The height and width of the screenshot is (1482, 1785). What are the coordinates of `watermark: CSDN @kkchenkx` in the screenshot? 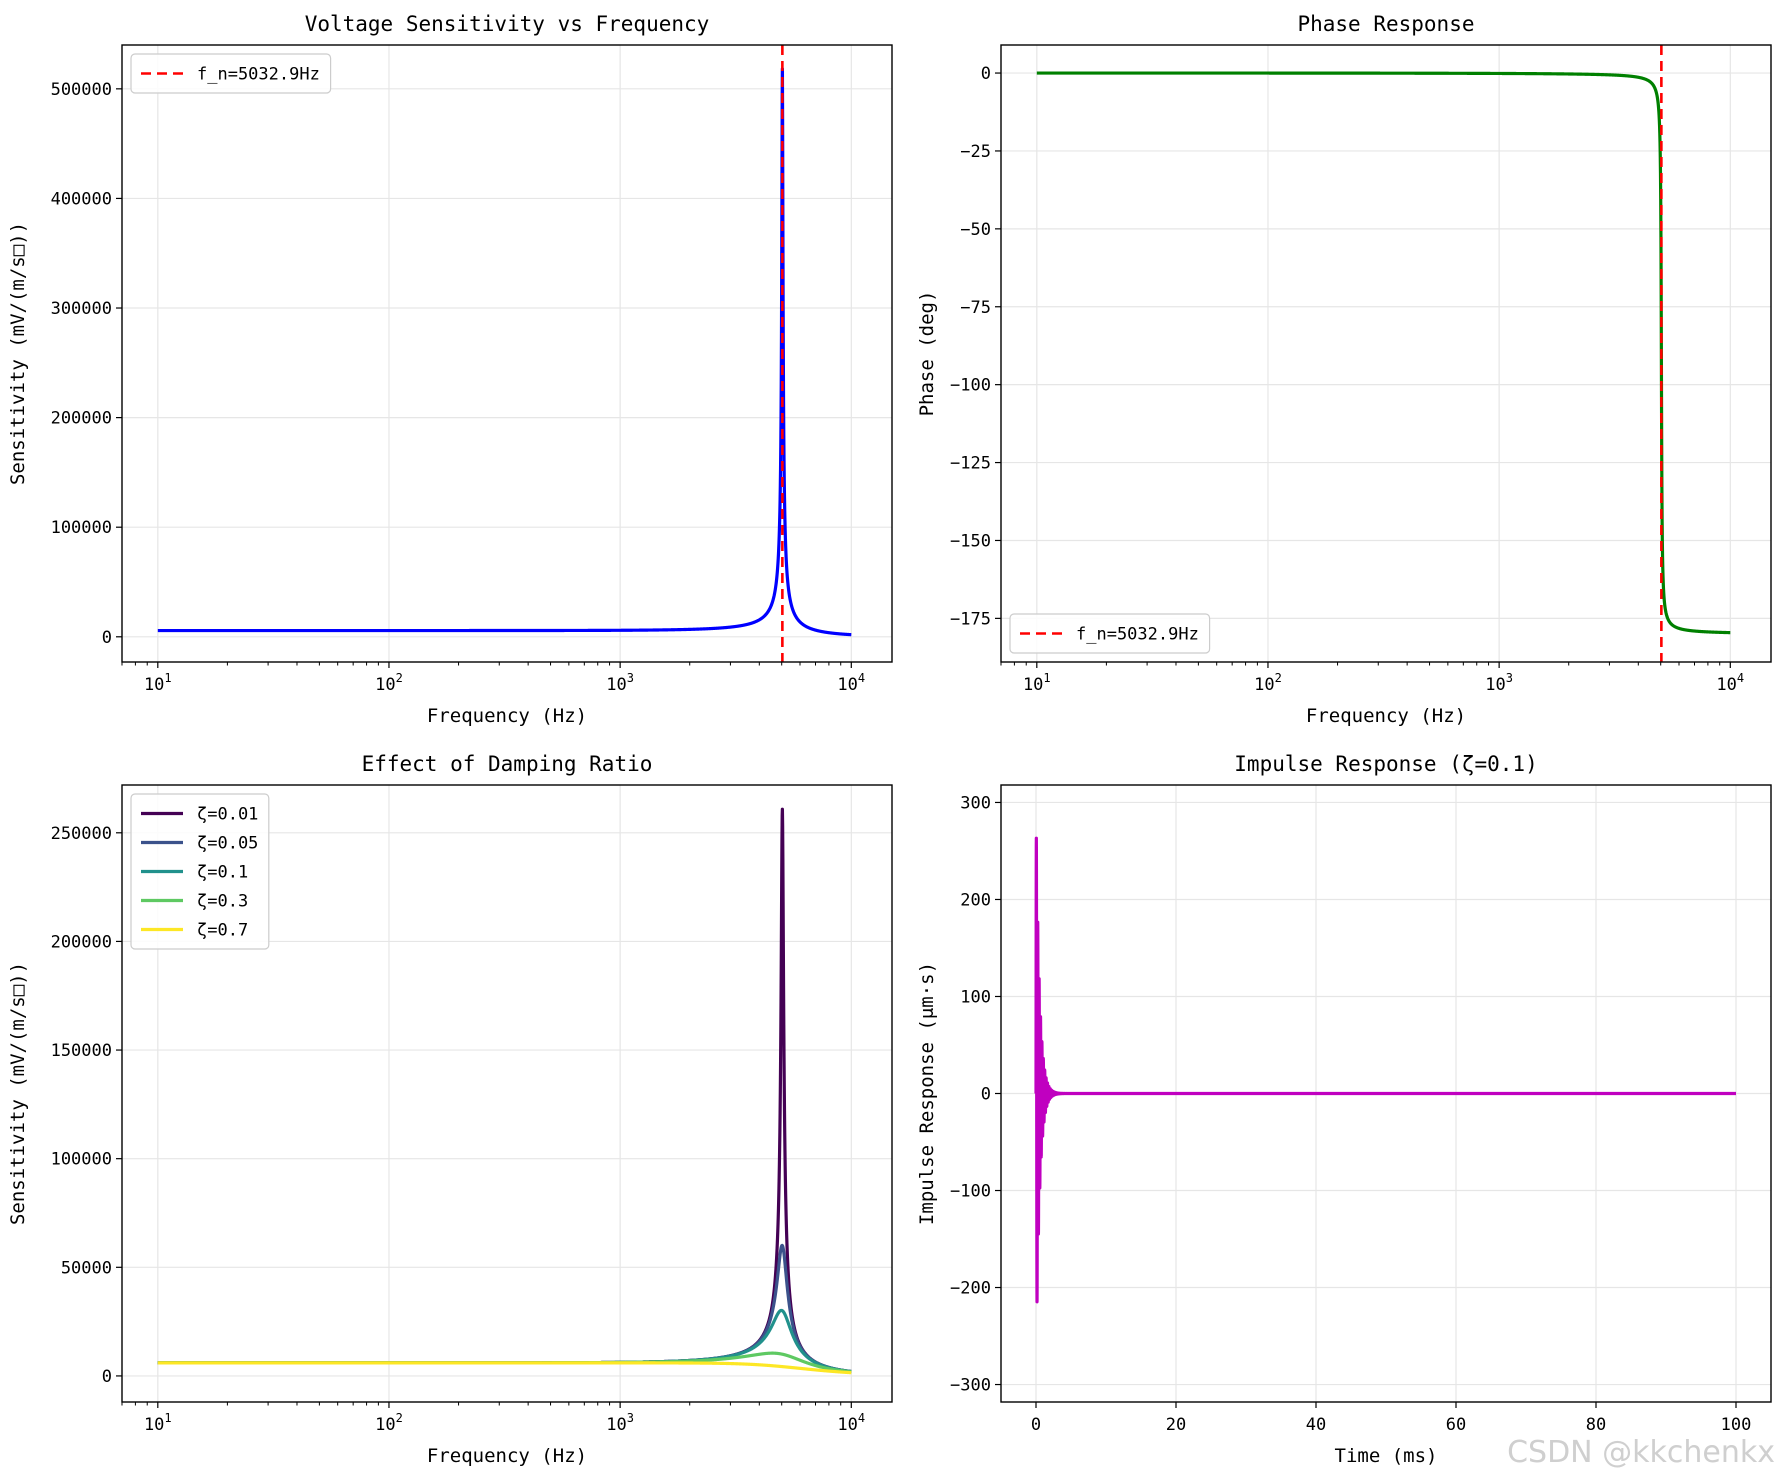 It's located at (1641, 1452).